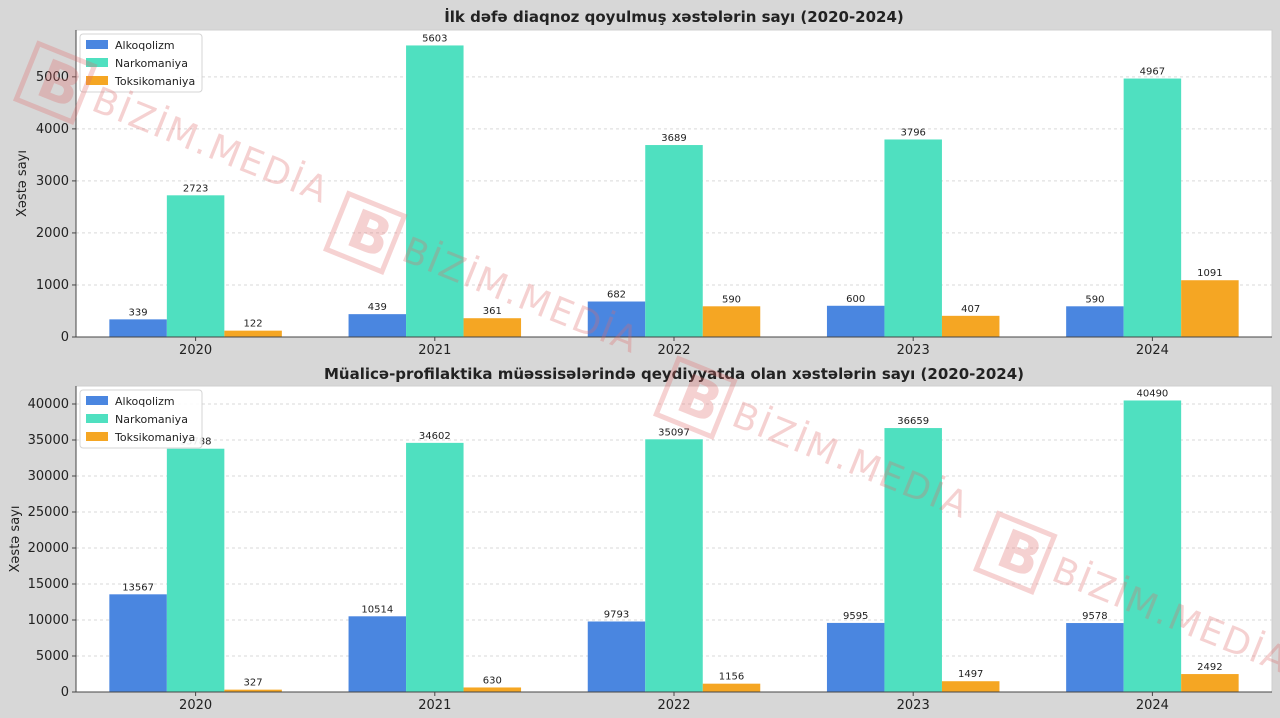 The image size is (1280, 718). What do you see at coordinates (435, 436) in the screenshot?
I see `data-label-narkomaniya-2021: 34602` at bounding box center [435, 436].